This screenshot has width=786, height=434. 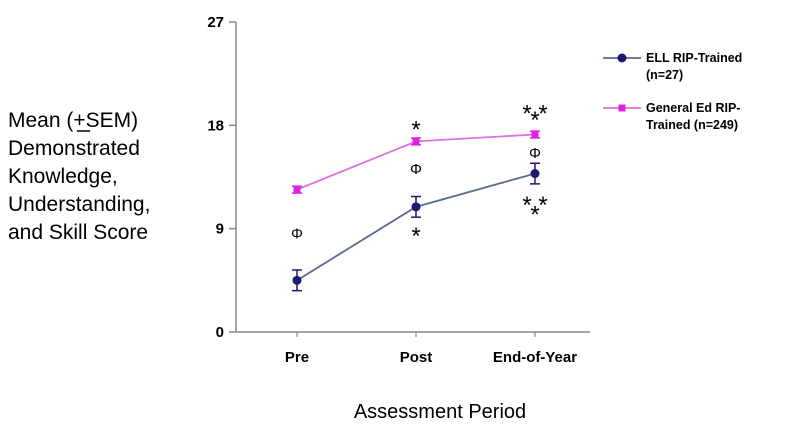 I want to click on y-tick-label: 18, so click(x=215, y=125).